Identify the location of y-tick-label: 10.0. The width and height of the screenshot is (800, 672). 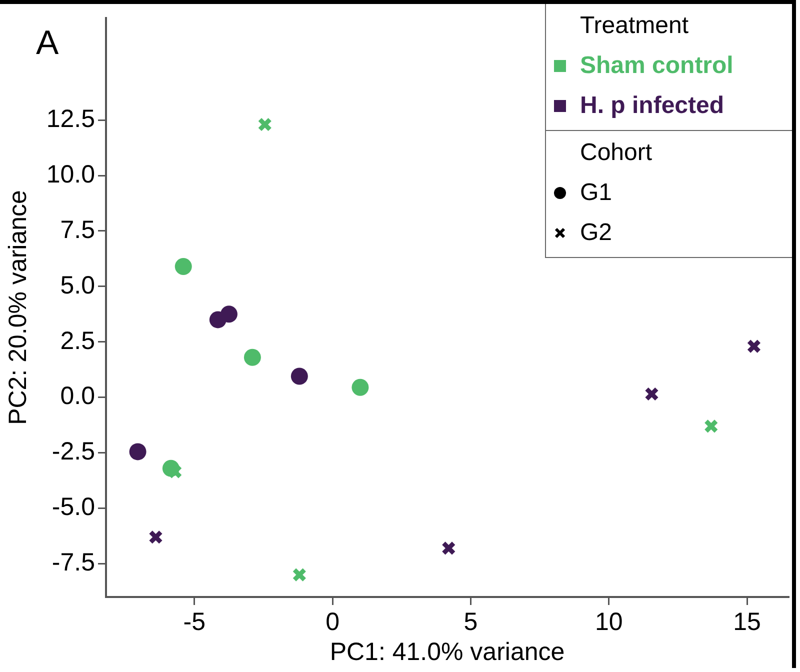
(70, 174).